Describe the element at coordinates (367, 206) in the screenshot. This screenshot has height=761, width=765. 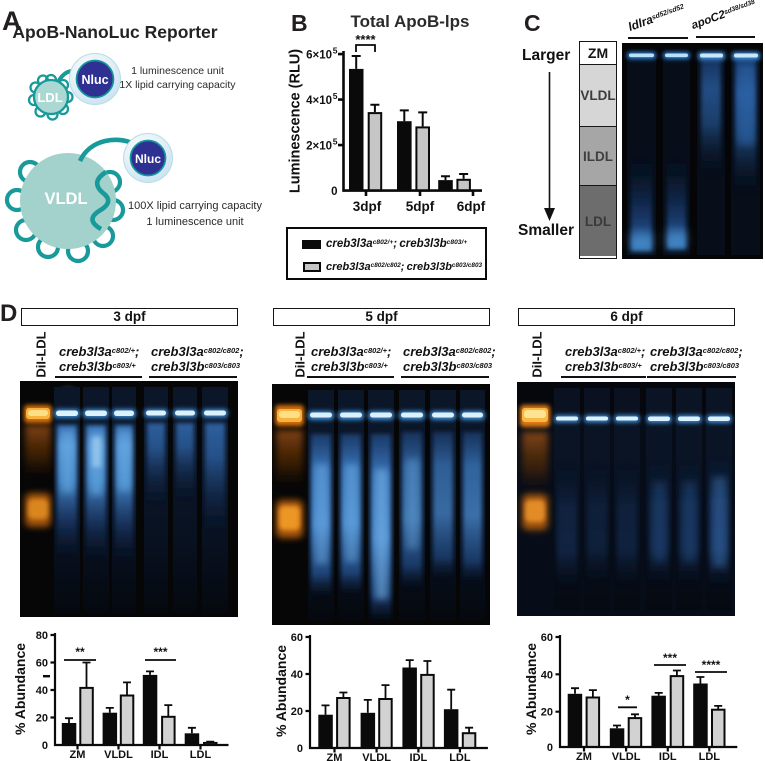
I see `svg-text: 3dpf` at that location.